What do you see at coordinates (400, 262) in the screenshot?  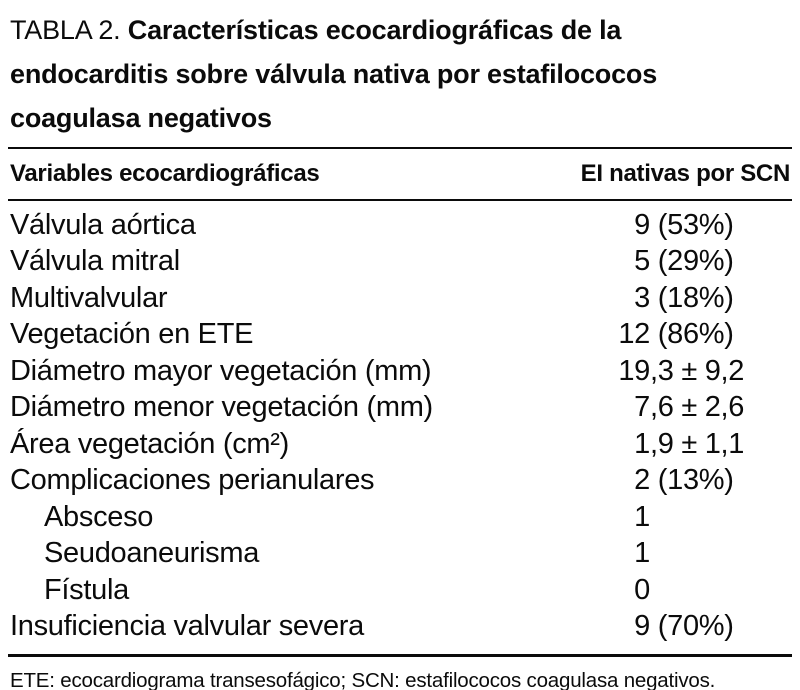 I see `table-row: Válvula mitral 5 (29%)` at bounding box center [400, 262].